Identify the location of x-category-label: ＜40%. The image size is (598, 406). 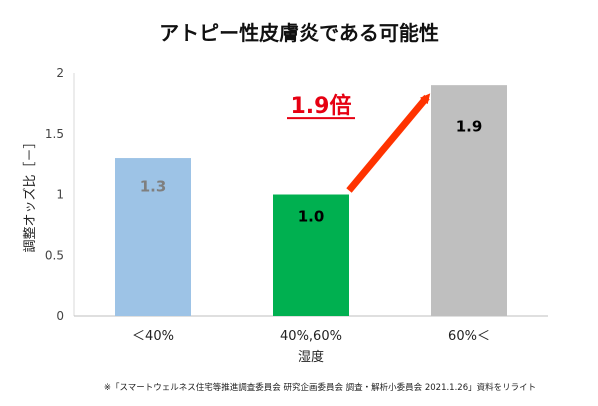
(153, 336).